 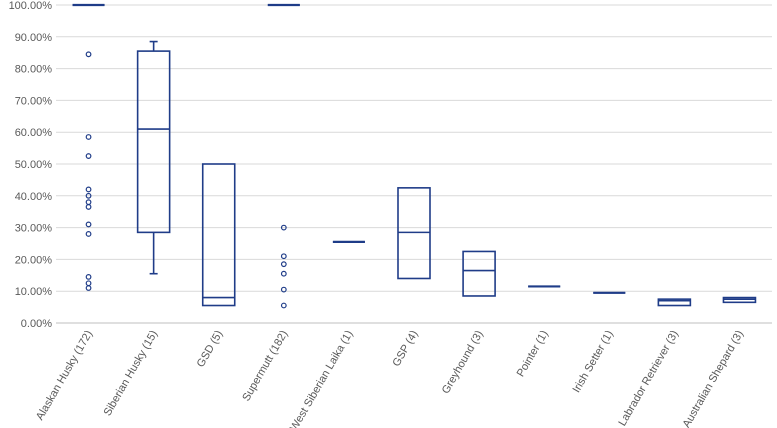 What do you see at coordinates (210, 349) in the screenshot?
I see `x-category-label: GSD (5)` at bounding box center [210, 349].